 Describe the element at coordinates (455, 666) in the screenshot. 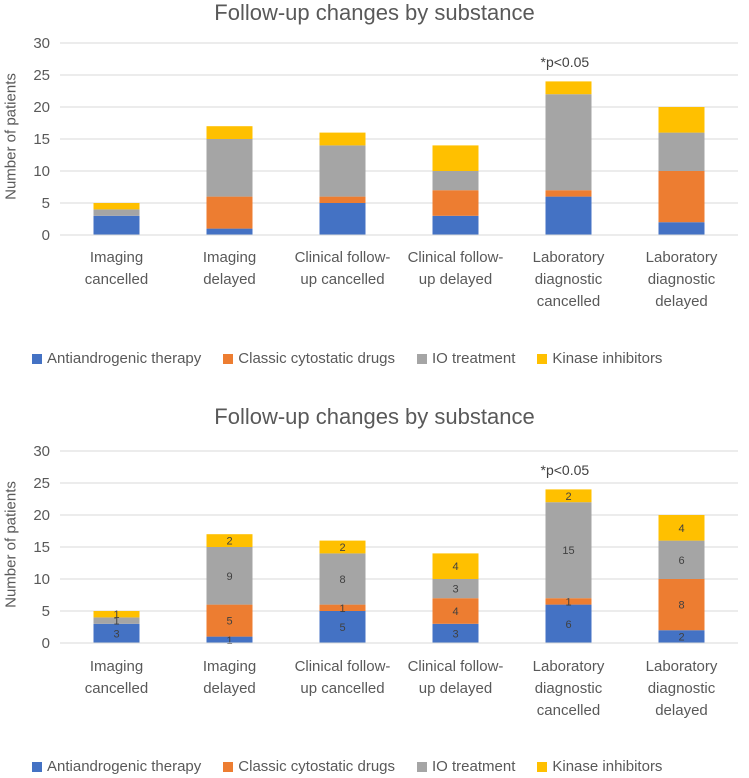

I see `x-tick-label-line: Clinical follow-` at that location.